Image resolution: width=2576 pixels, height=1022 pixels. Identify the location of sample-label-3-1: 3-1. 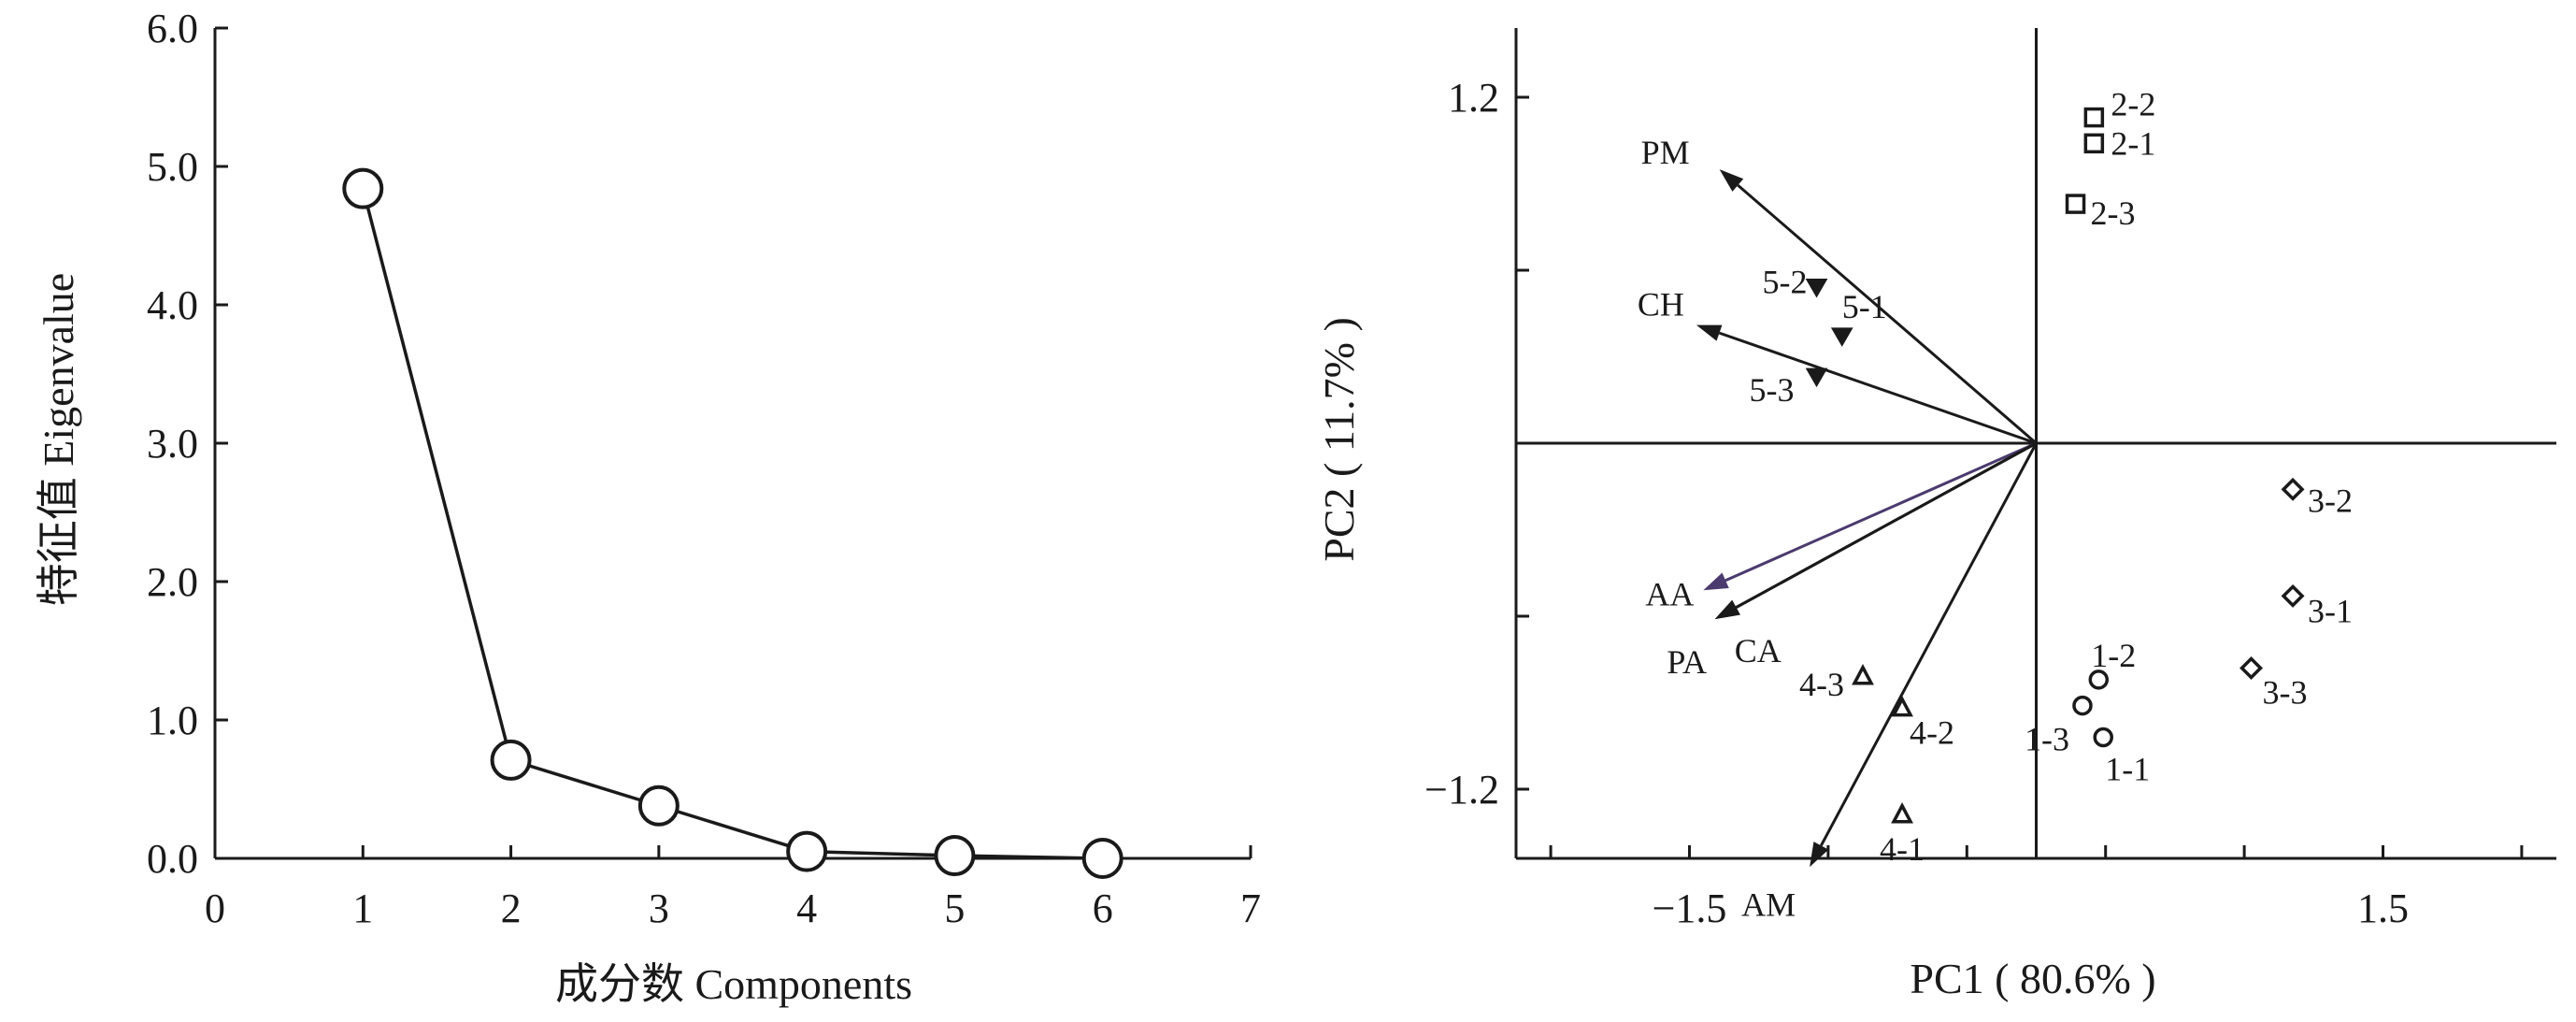
(2330, 610).